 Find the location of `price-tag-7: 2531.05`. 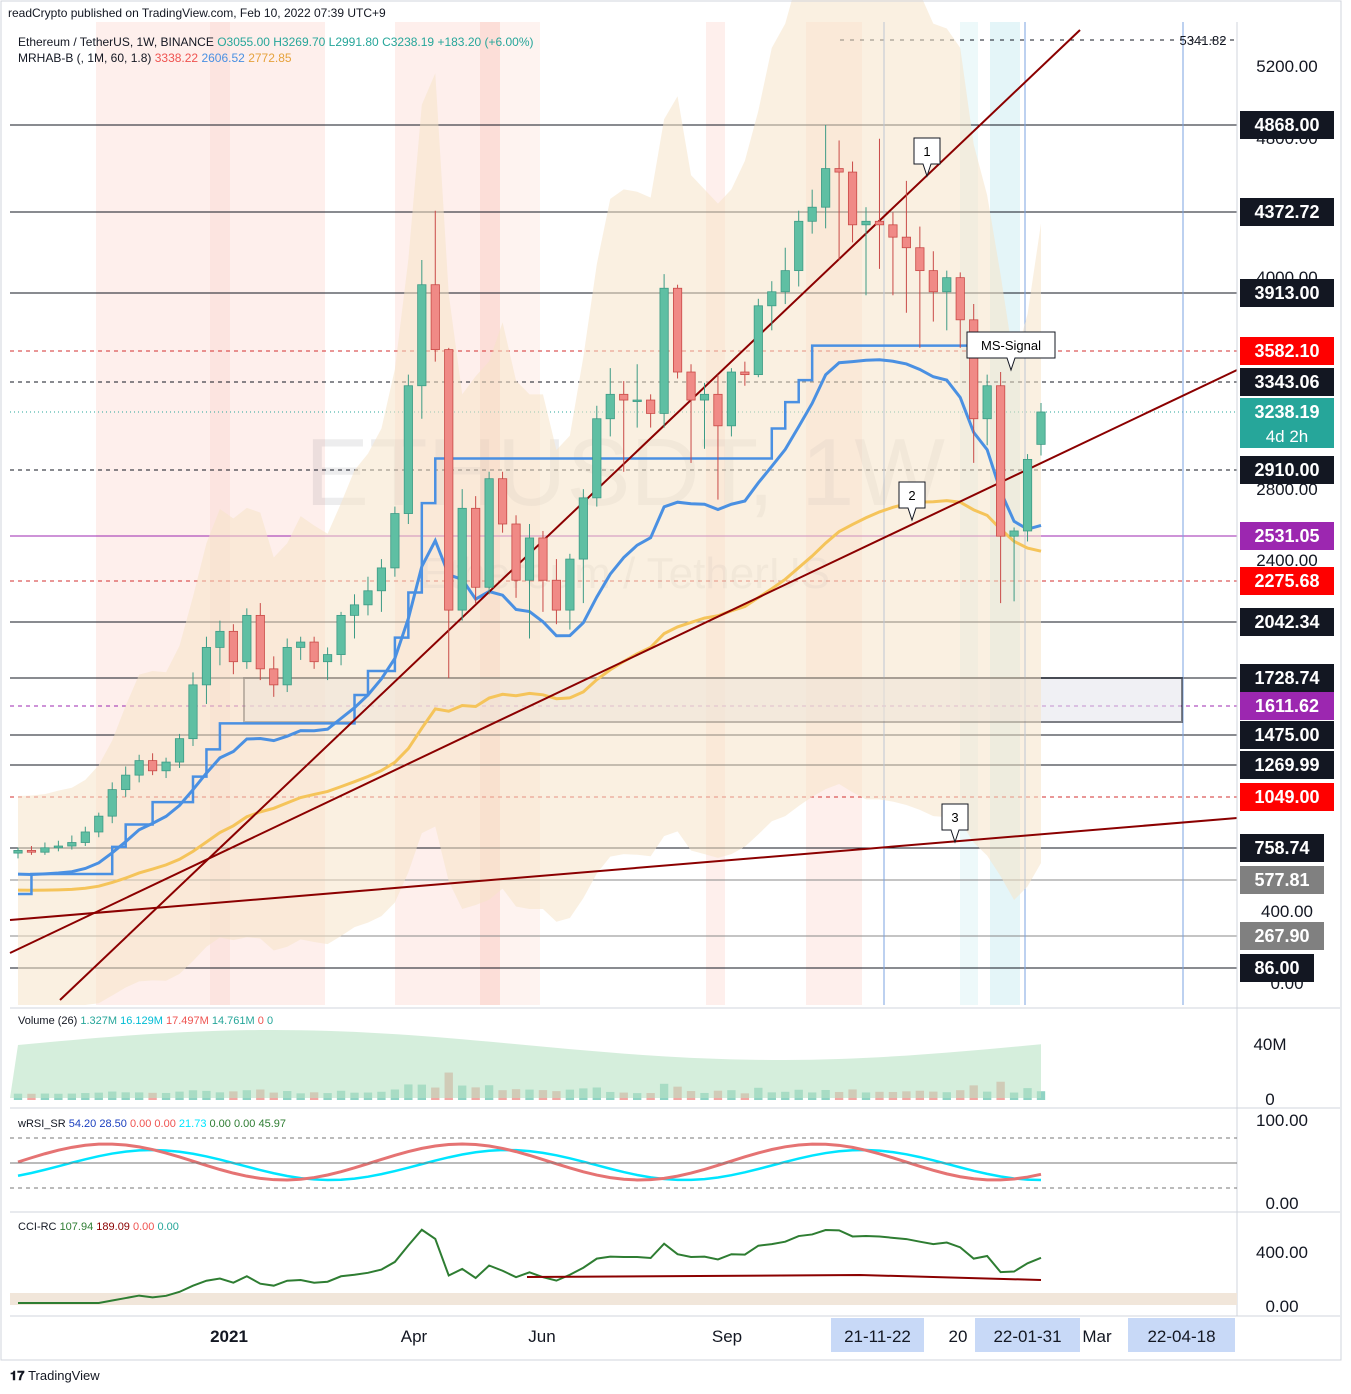

price-tag-7: 2531.05 is located at coordinates (1286, 536).